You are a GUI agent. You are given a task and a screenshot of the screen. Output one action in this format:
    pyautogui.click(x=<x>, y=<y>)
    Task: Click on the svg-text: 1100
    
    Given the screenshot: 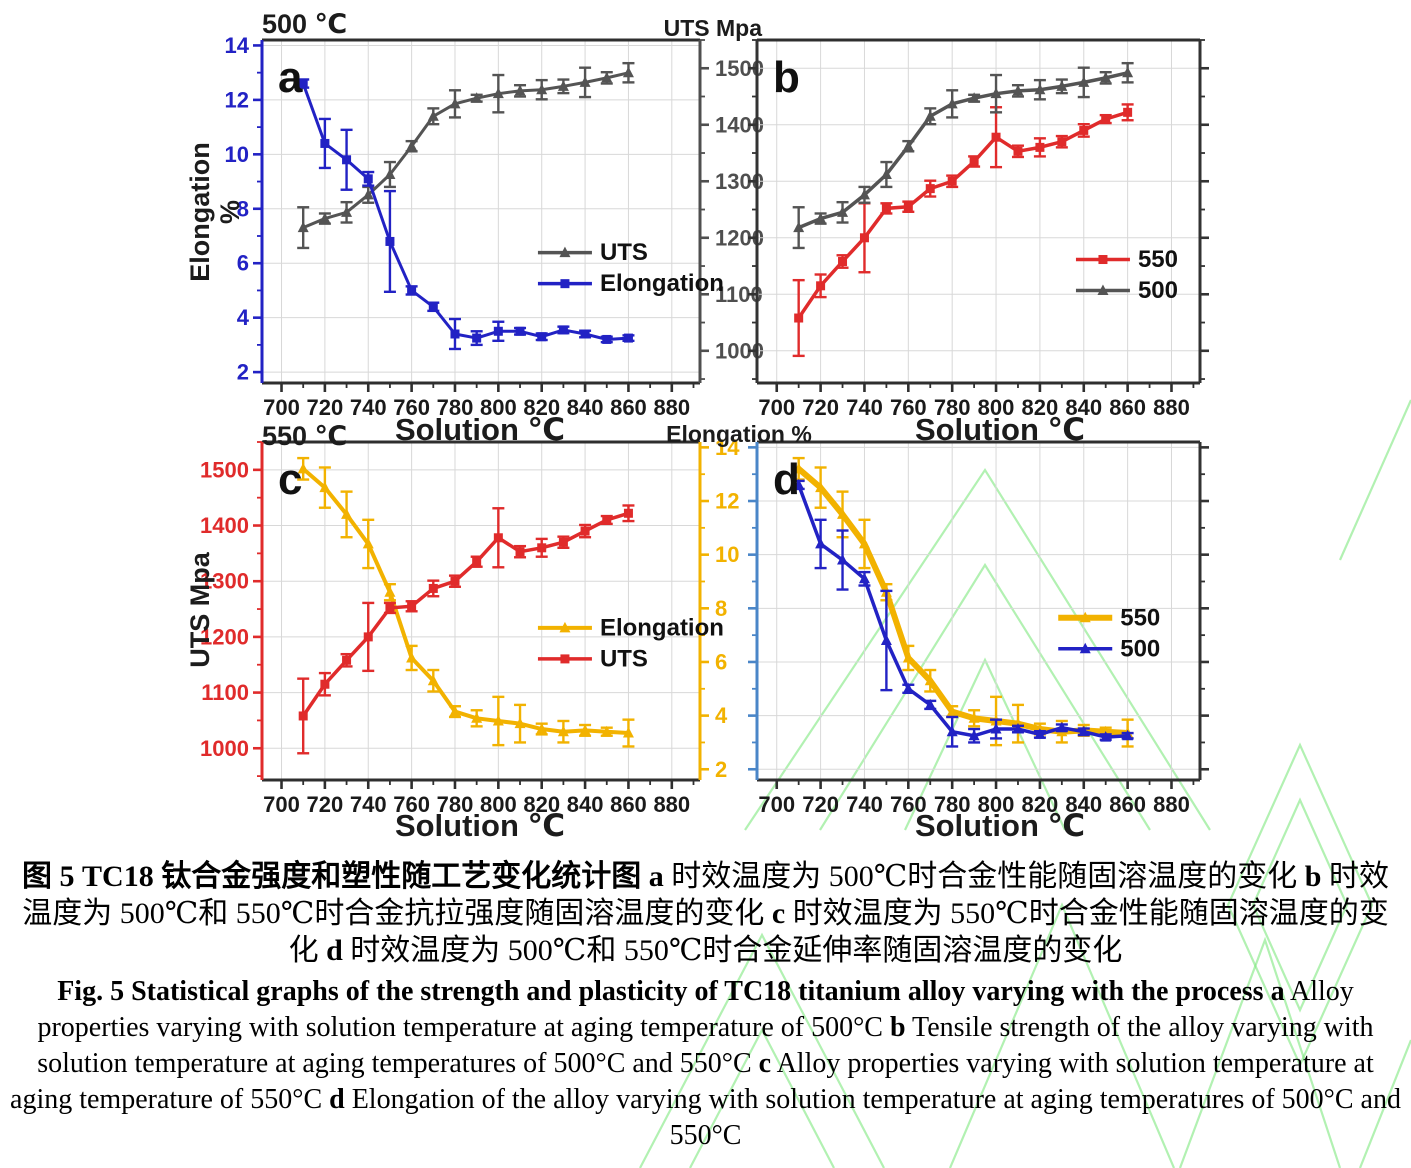 What is the action you would take?
    pyautogui.click(x=225, y=692)
    